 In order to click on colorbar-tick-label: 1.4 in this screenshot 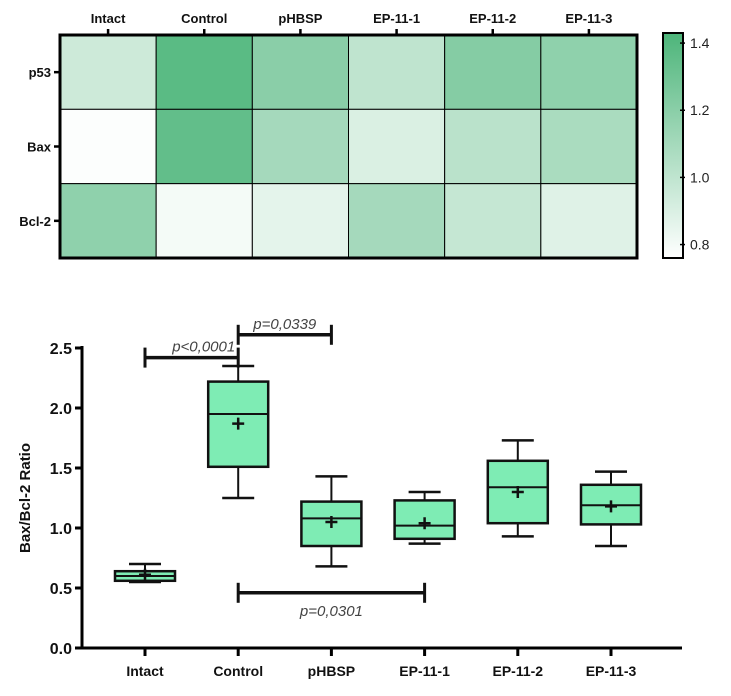, I will do `click(700, 43)`.